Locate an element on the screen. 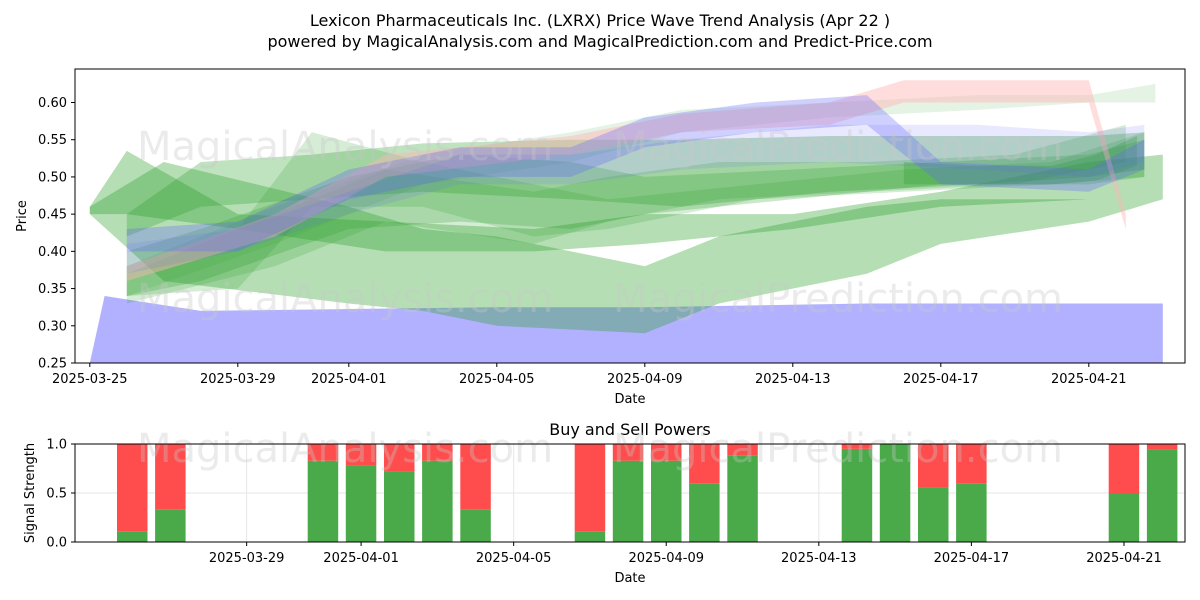  signal-xtick-label-3: 2025-04-09 is located at coordinates (666, 558).